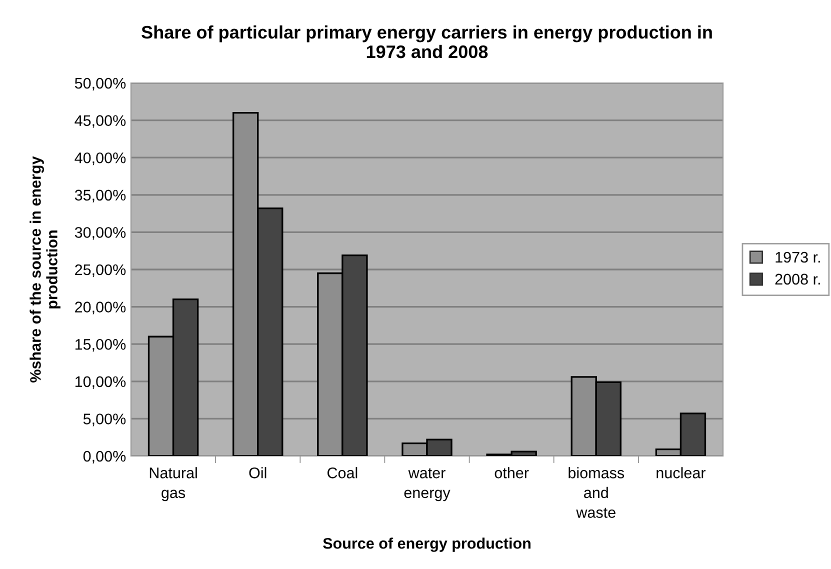 The height and width of the screenshot is (569, 831). What do you see at coordinates (596, 492) in the screenshot?
I see `x-tick-label: biomass and waste` at bounding box center [596, 492].